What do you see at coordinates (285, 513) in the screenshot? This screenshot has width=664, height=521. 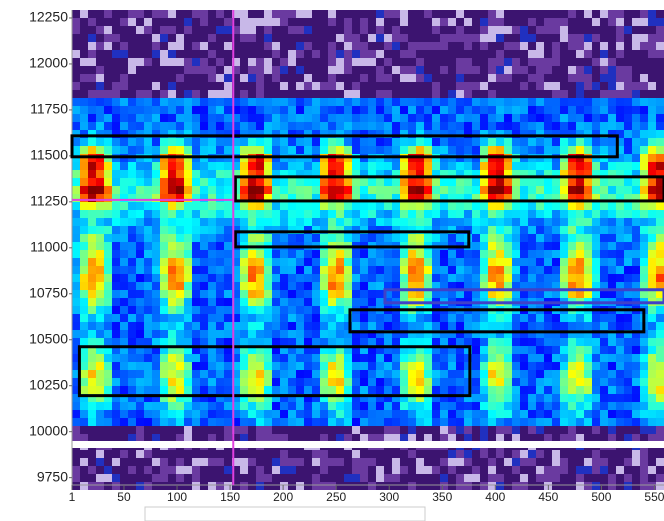 I see `scrollbar` at bounding box center [285, 513].